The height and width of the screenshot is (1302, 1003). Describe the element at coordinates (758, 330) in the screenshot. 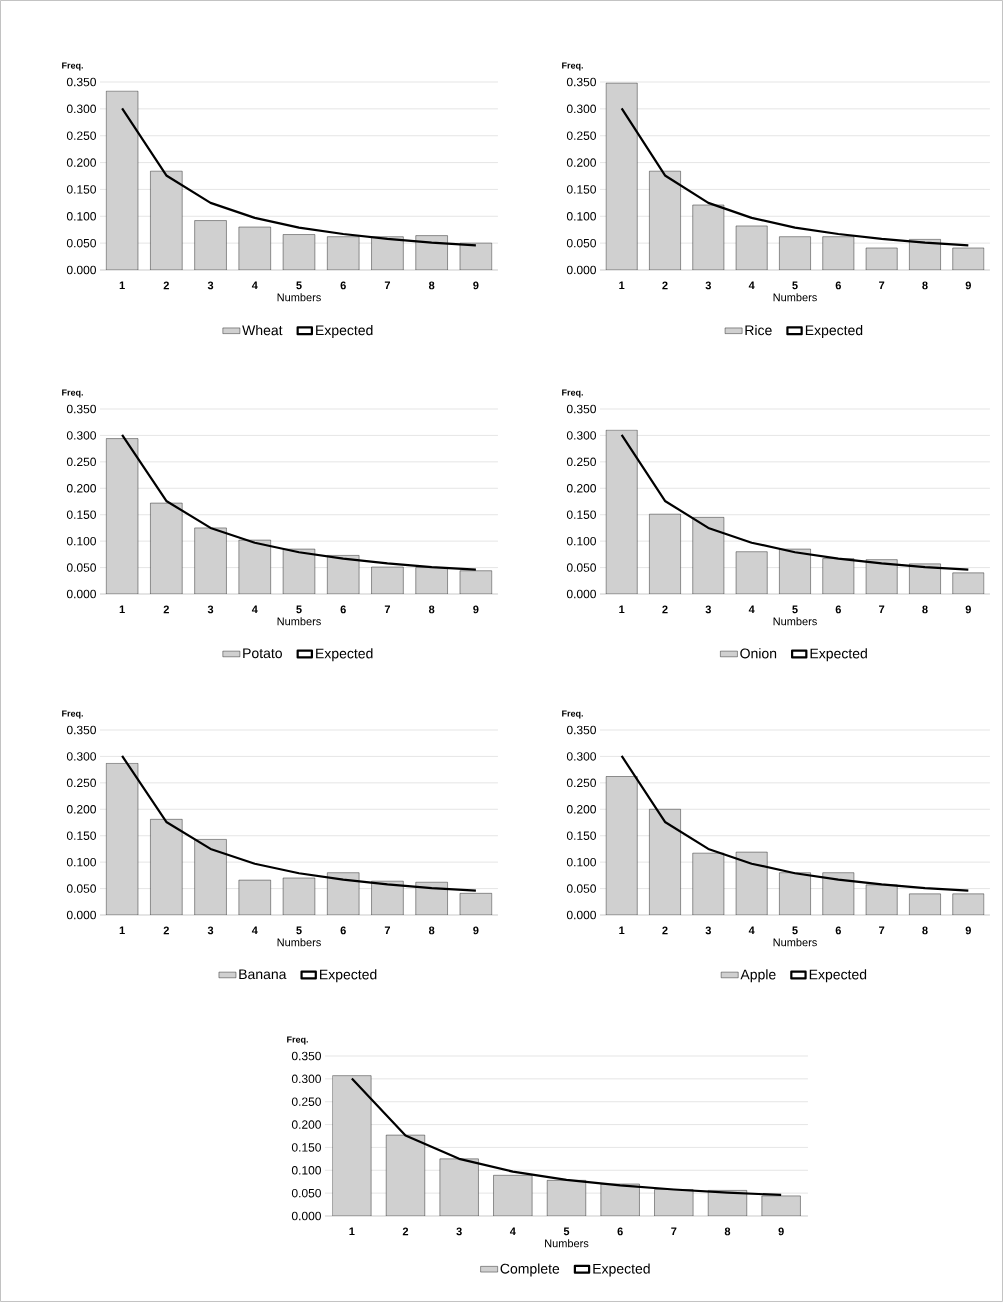

I see `legend-label: Rice` at that location.